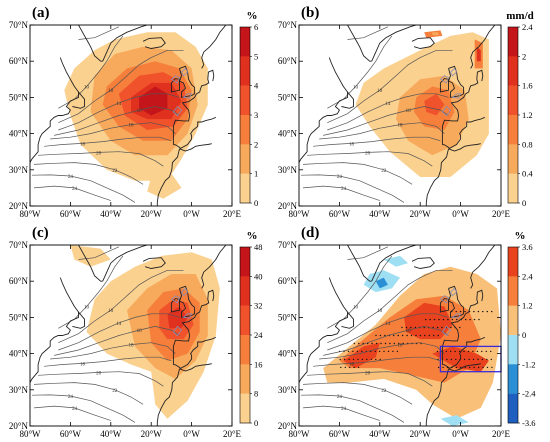 The image size is (550, 442). I want to click on colorbar-tick-label: 2.4, so click(527, 276).